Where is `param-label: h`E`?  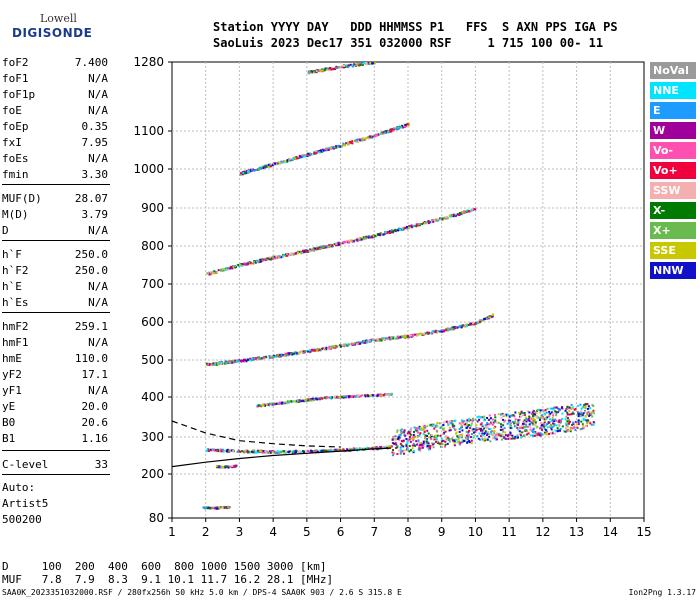 param-label: h`E is located at coordinates (12, 286).